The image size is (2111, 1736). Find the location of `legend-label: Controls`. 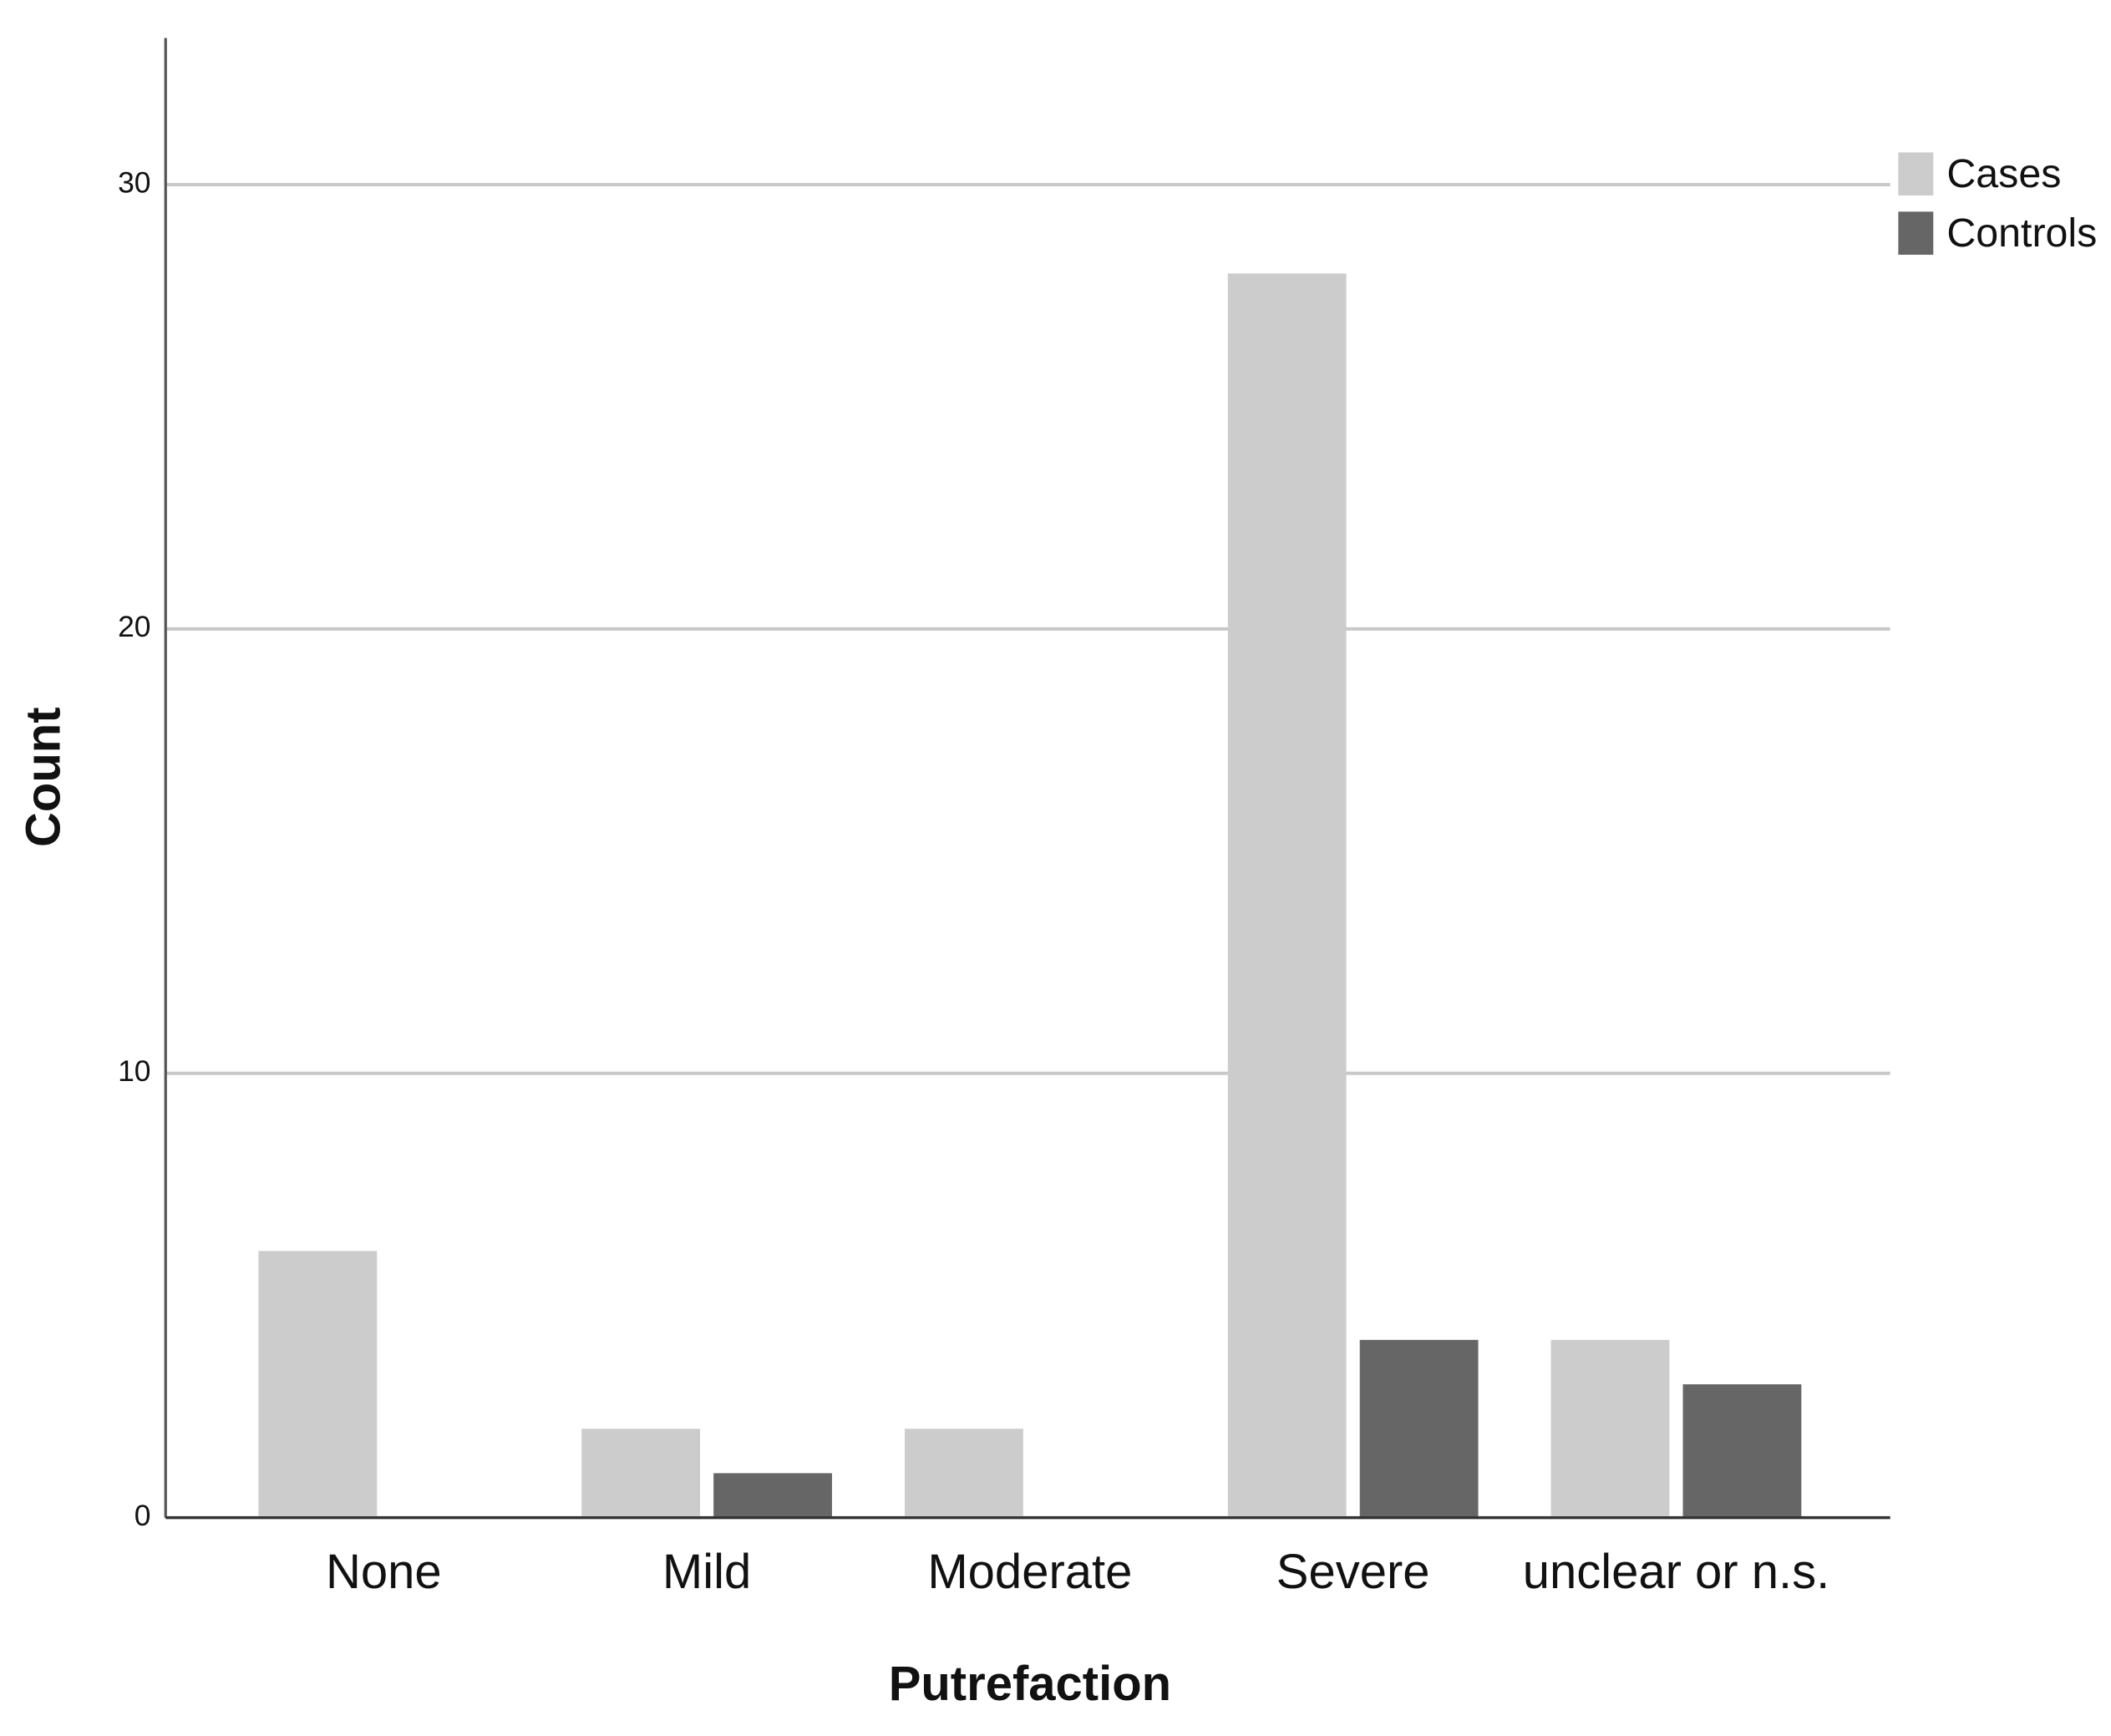

legend-label: Controls is located at coordinates (2021, 233).